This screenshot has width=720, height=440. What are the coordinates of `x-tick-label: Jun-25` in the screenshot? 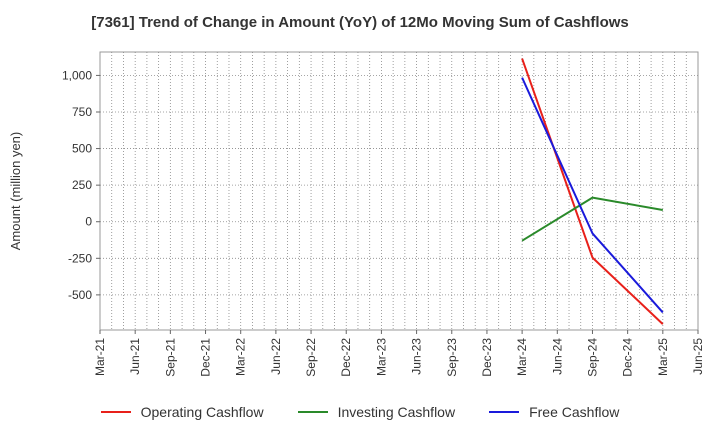 It's located at (698, 356).